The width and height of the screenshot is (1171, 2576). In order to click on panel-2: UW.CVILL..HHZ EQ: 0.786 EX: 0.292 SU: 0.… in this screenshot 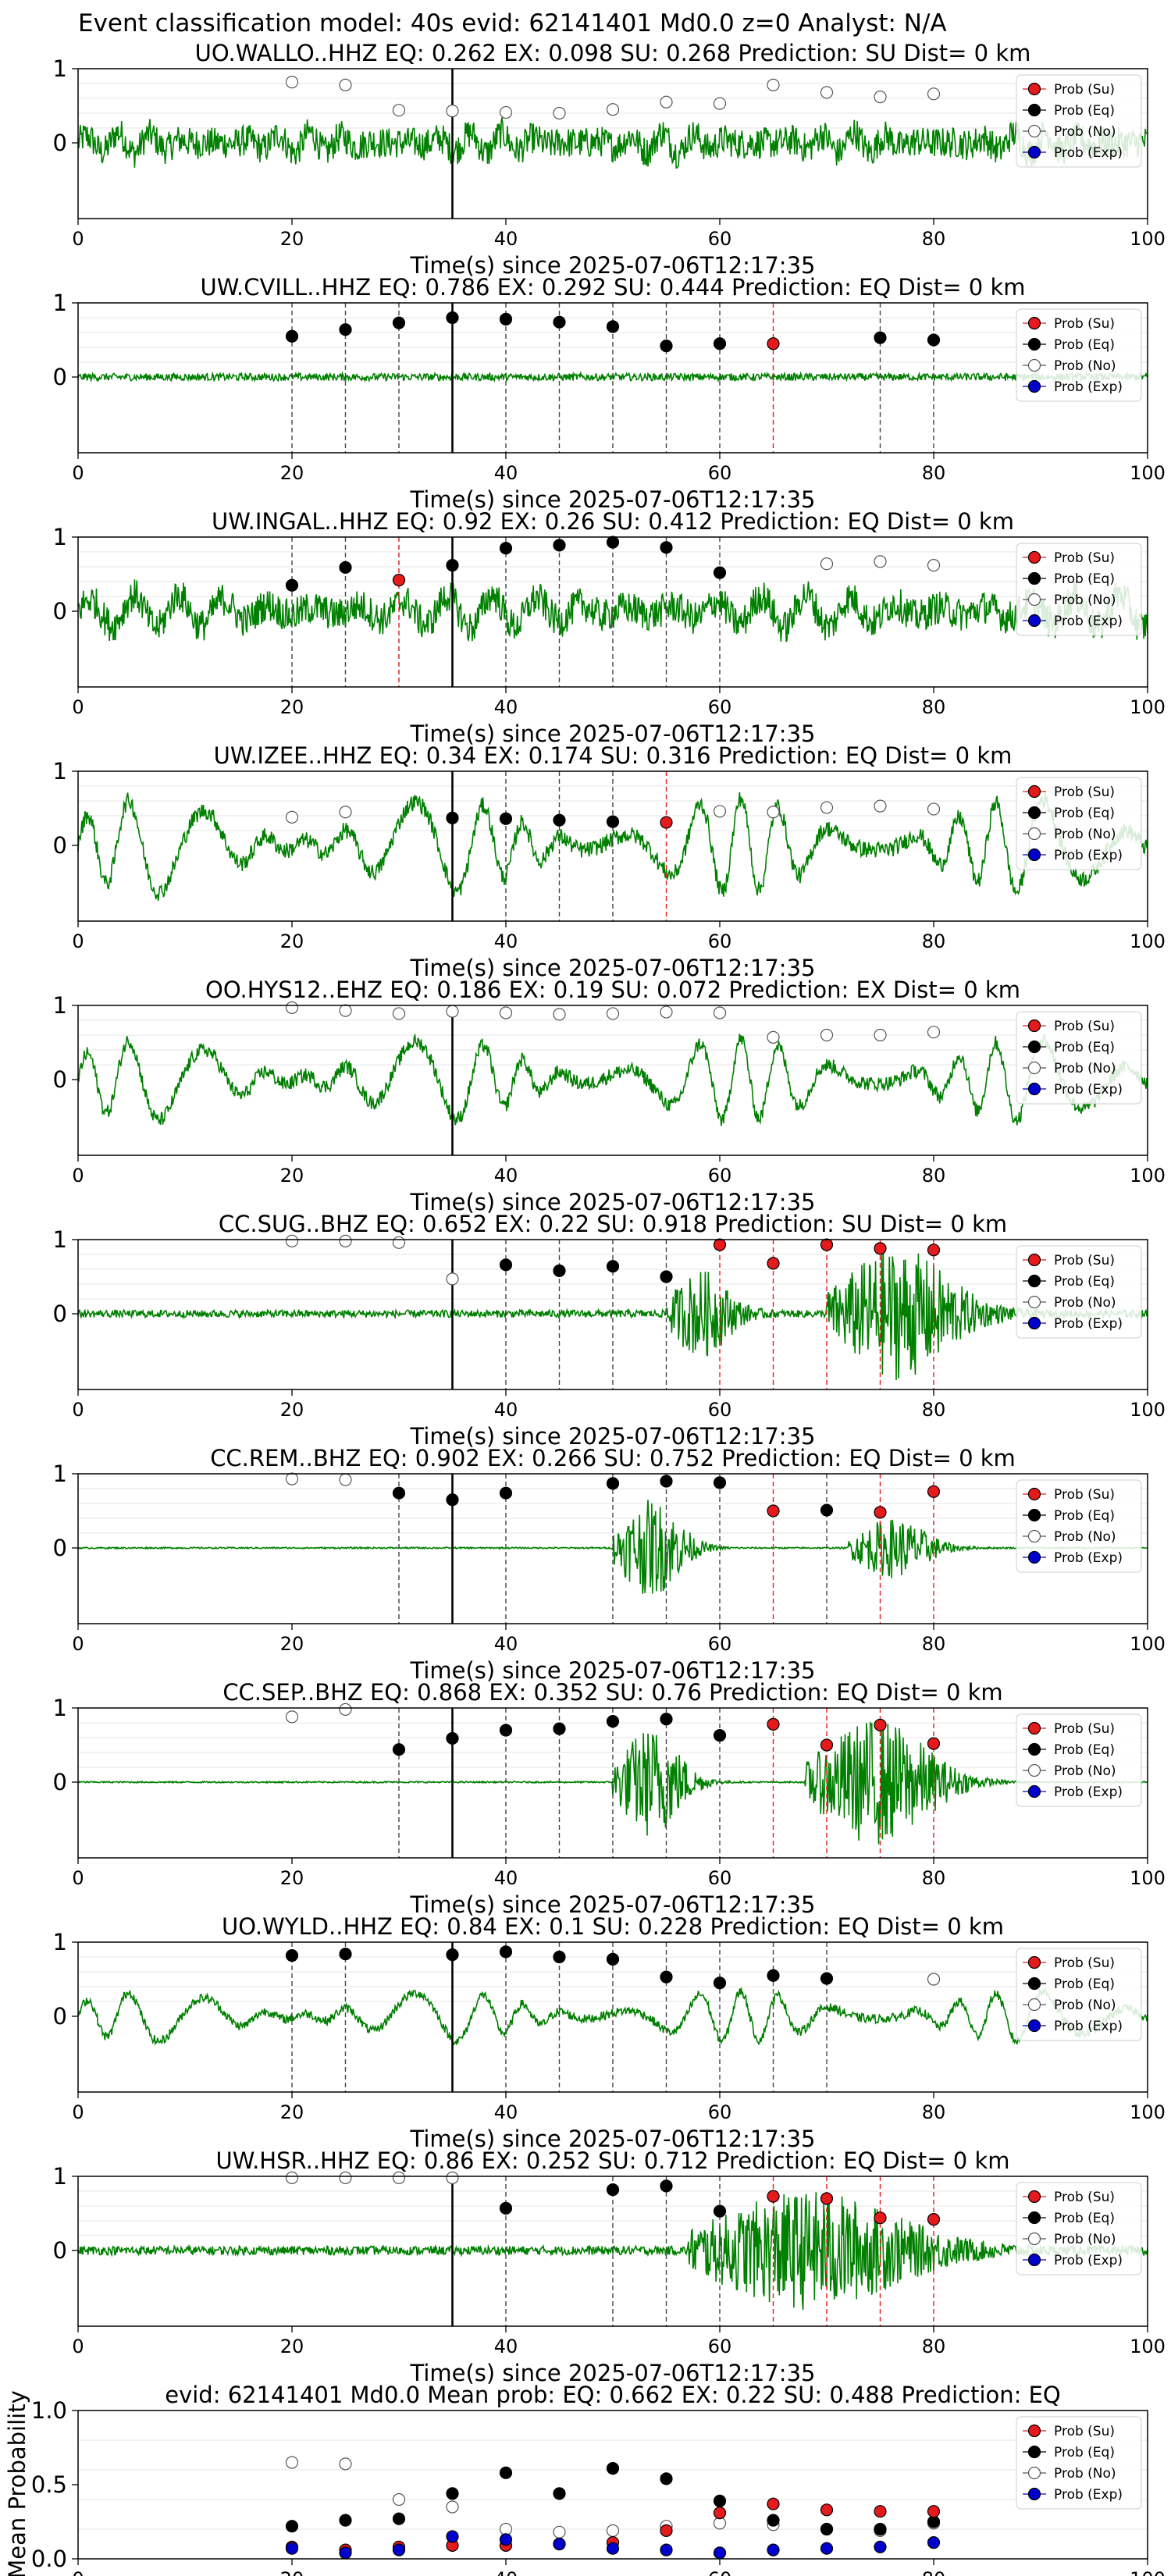, I will do `click(609, 393)`.